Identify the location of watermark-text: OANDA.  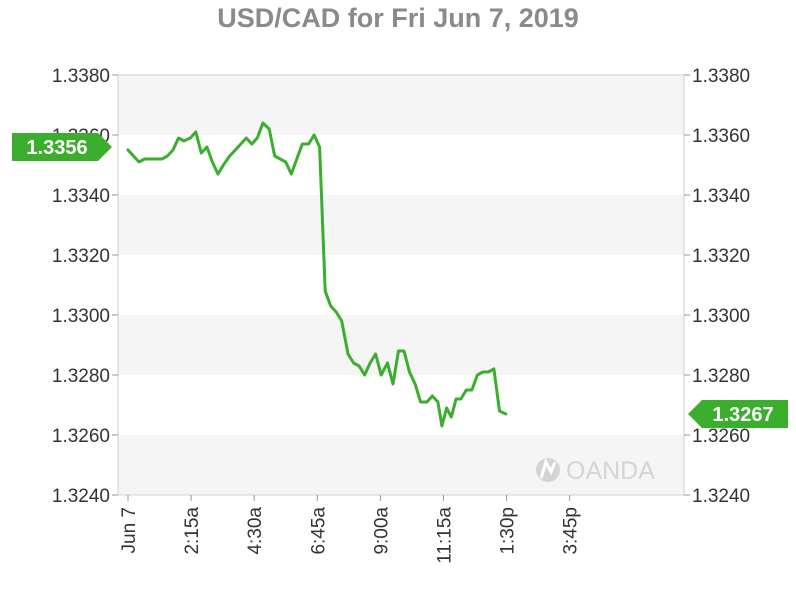
(610, 471).